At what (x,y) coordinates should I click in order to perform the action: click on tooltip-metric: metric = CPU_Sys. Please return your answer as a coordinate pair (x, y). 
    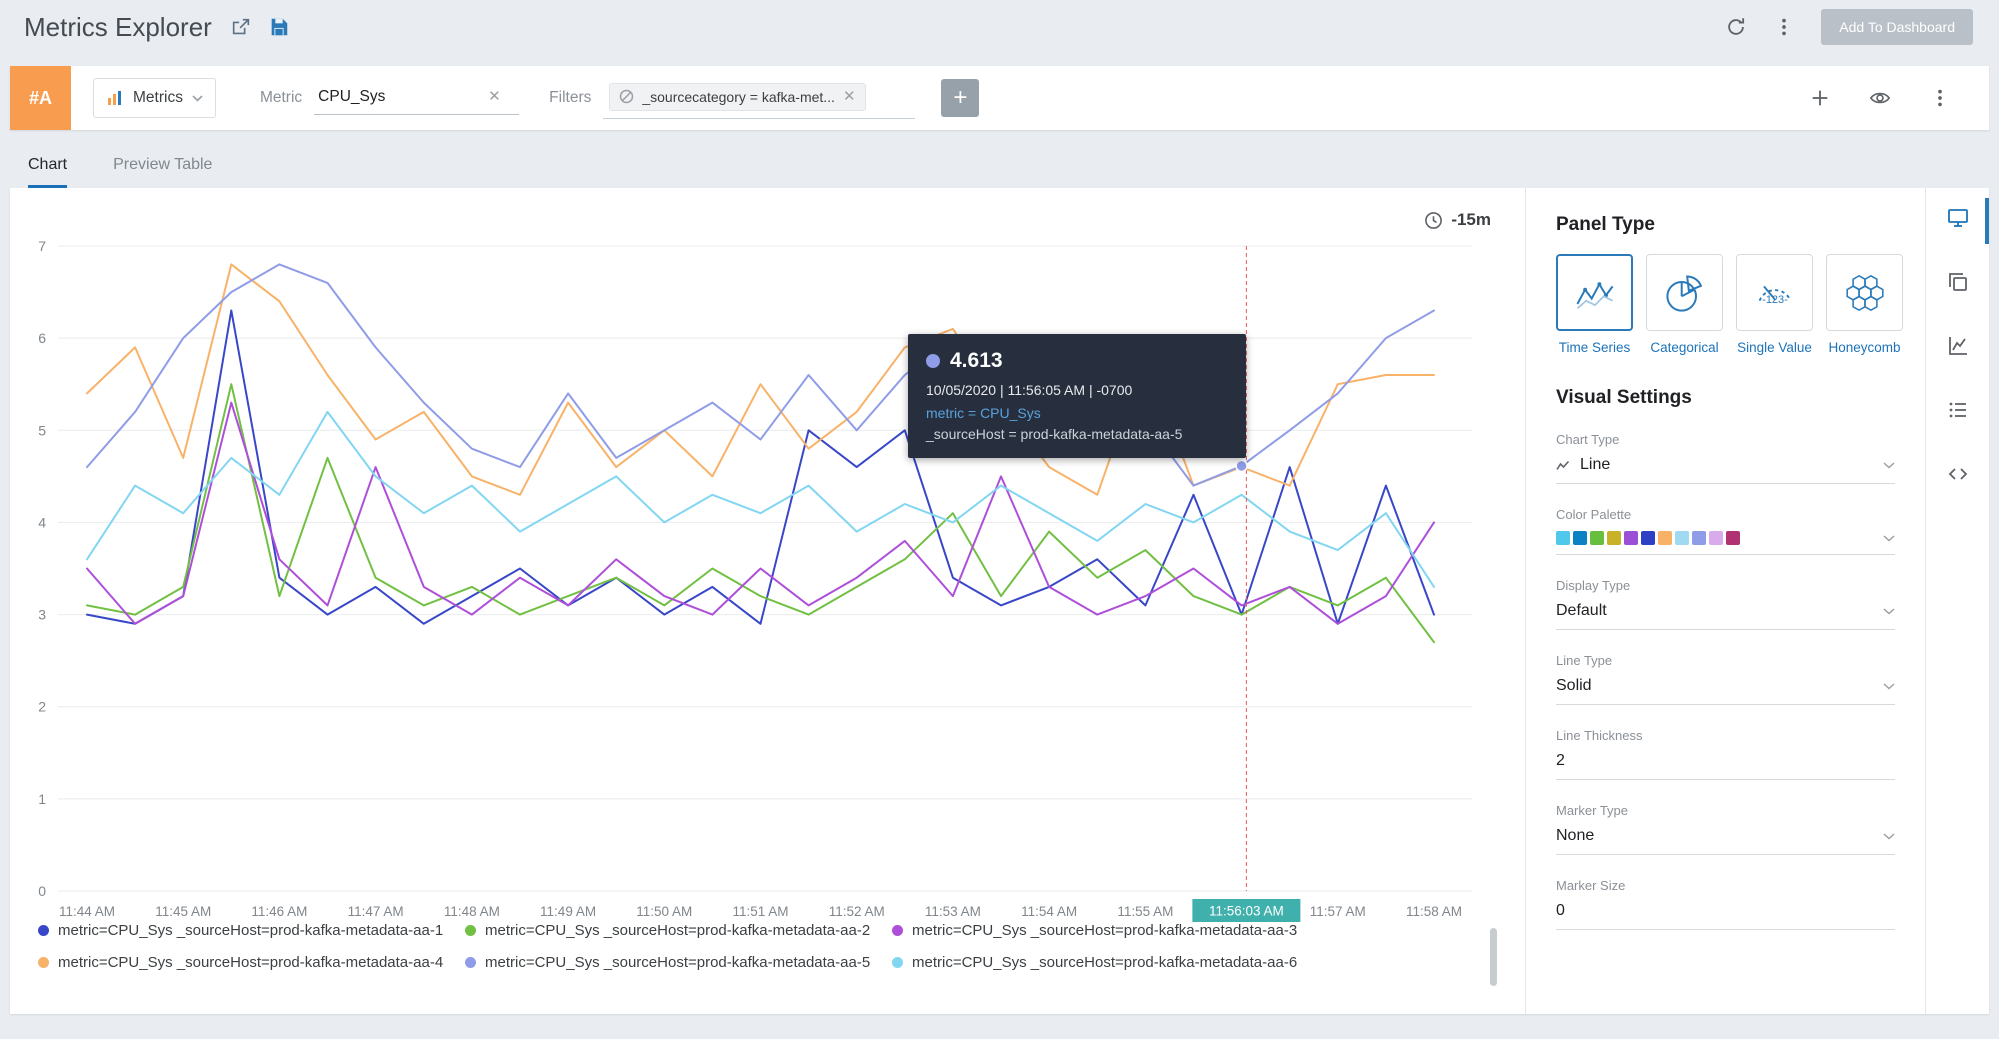
    Looking at the image, I should click on (983, 413).